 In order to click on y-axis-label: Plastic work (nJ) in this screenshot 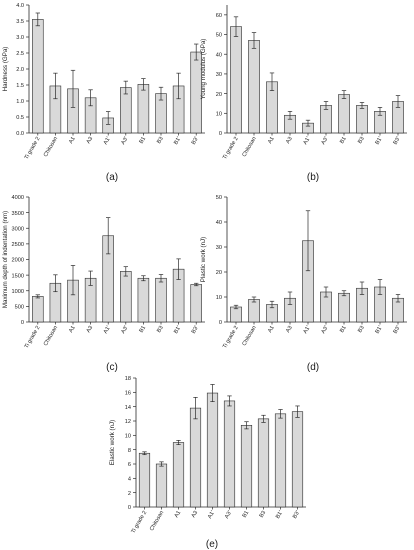, I will do `click(203, 259)`.